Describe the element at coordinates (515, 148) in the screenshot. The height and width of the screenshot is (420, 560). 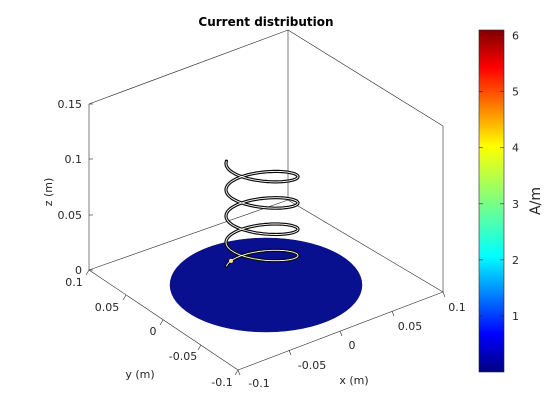
I see `colorbar-tick-label: 4` at that location.